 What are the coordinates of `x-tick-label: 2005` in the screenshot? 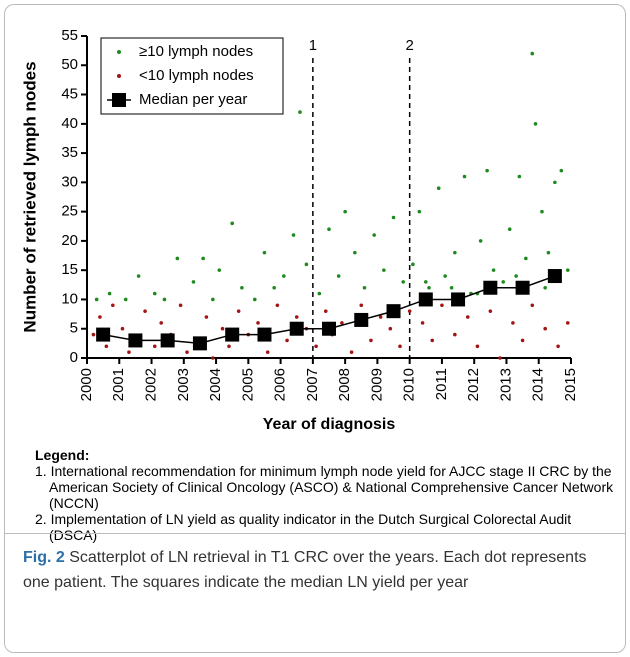 It's located at (247, 384).